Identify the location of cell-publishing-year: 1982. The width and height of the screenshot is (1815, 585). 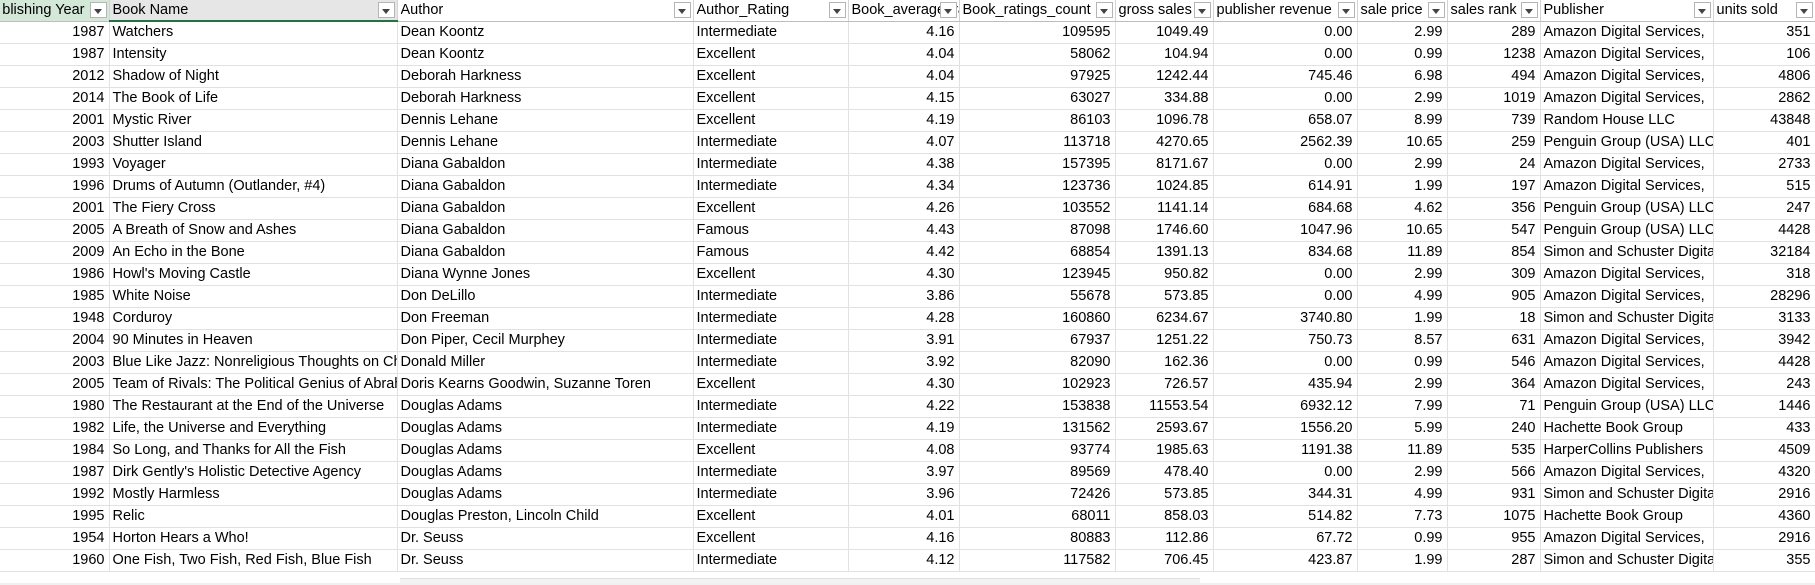
(55, 428).